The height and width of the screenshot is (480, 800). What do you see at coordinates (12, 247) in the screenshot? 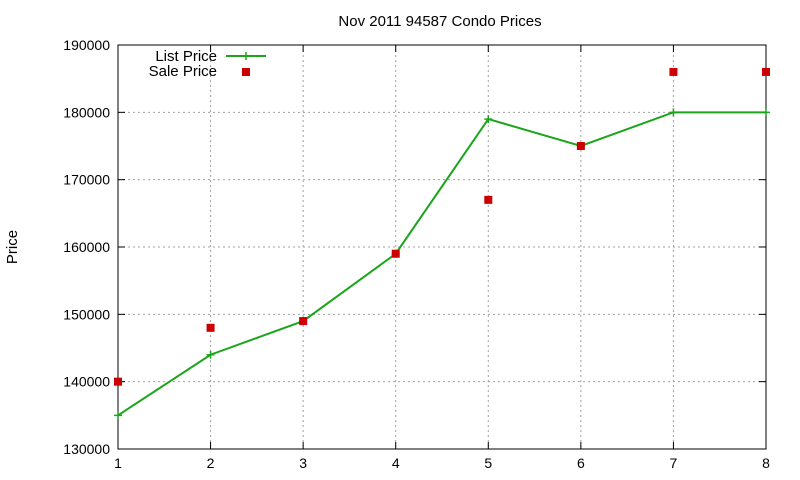
I see `y-axis-label: Price` at bounding box center [12, 247].